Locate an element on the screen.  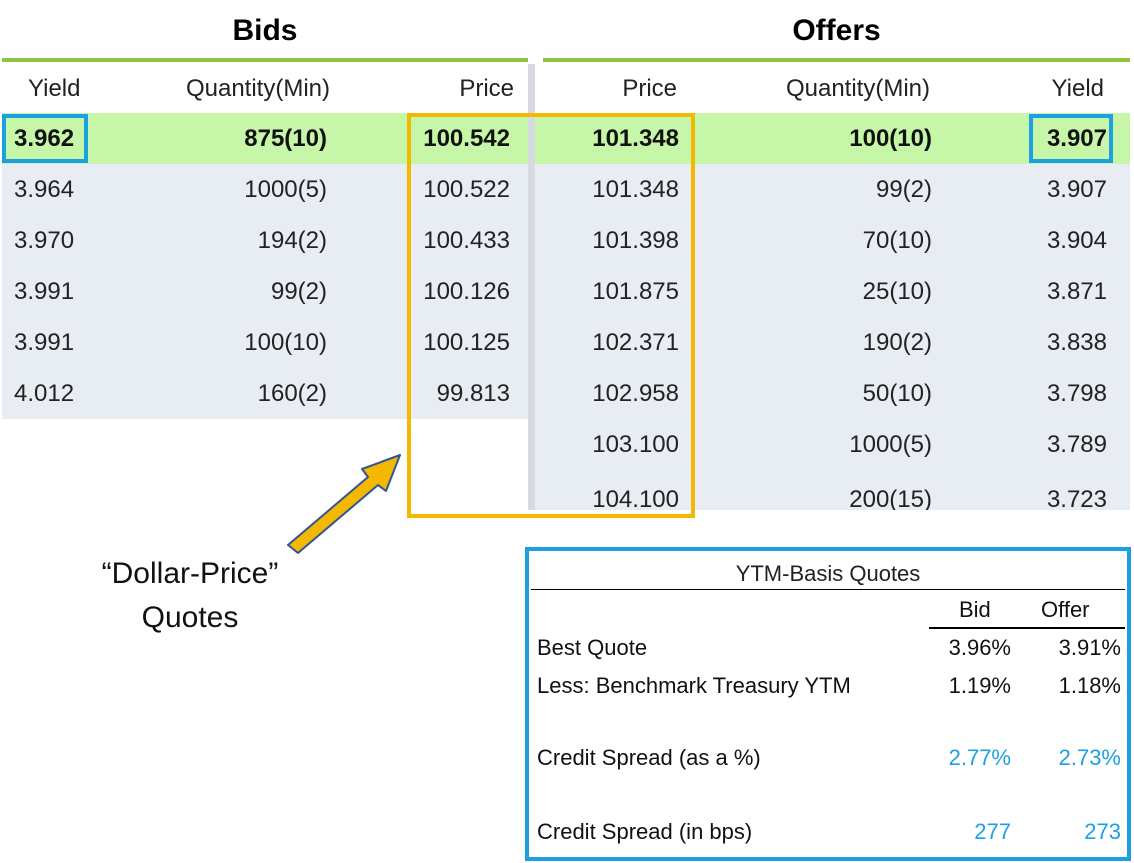
ytm-table-title: YTM-Basis Quotes is located at coordinates (828, 574).